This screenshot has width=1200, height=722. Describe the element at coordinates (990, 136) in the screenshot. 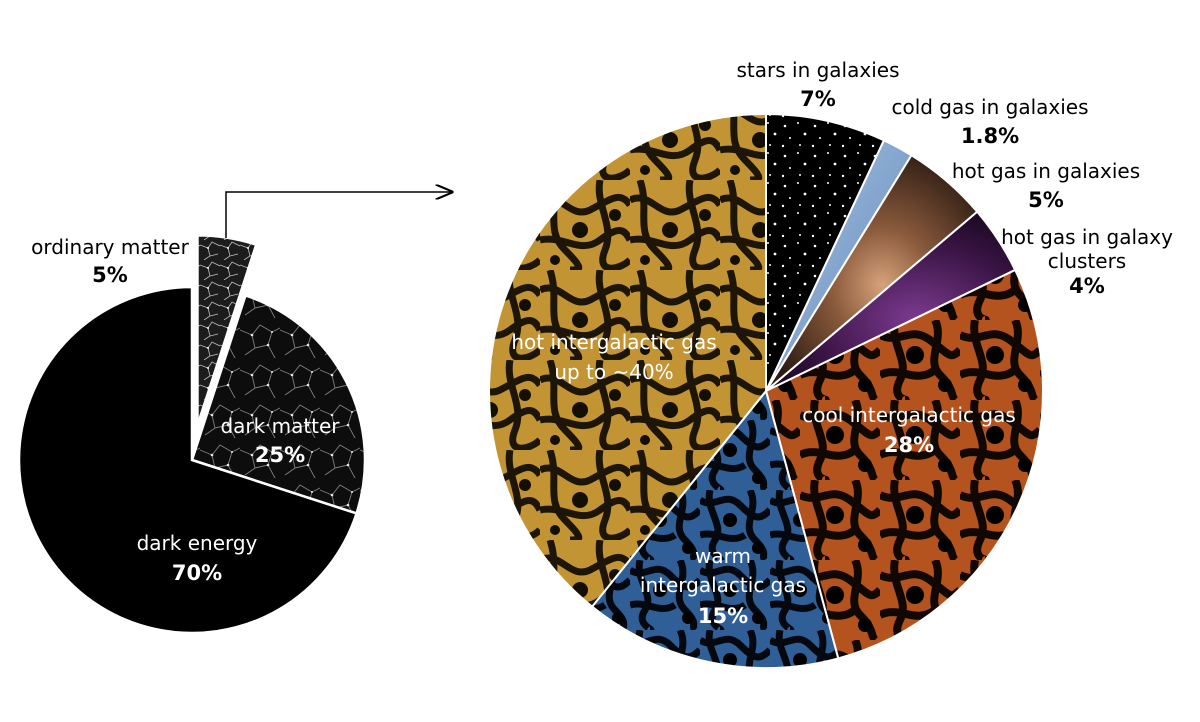

I see `label-cold-gas-pct: 1.8%` at that location.